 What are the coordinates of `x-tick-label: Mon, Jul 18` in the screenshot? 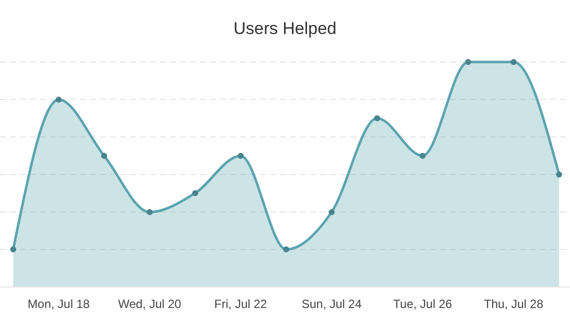 It's located at (59, 304).